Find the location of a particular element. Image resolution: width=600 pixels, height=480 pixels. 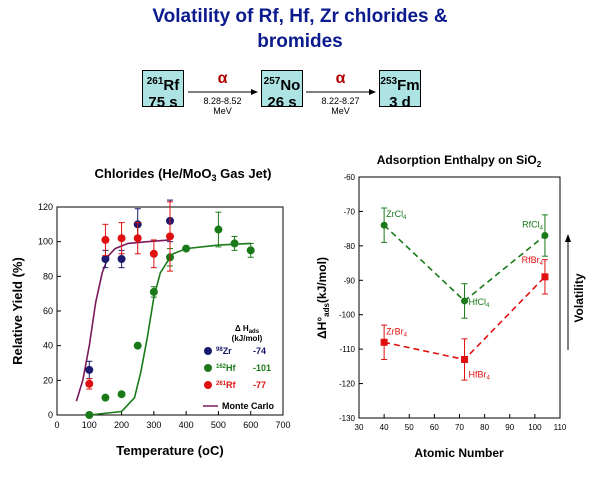

x-axis-label: Temperature (oC) is located at coordinates (169, 450).